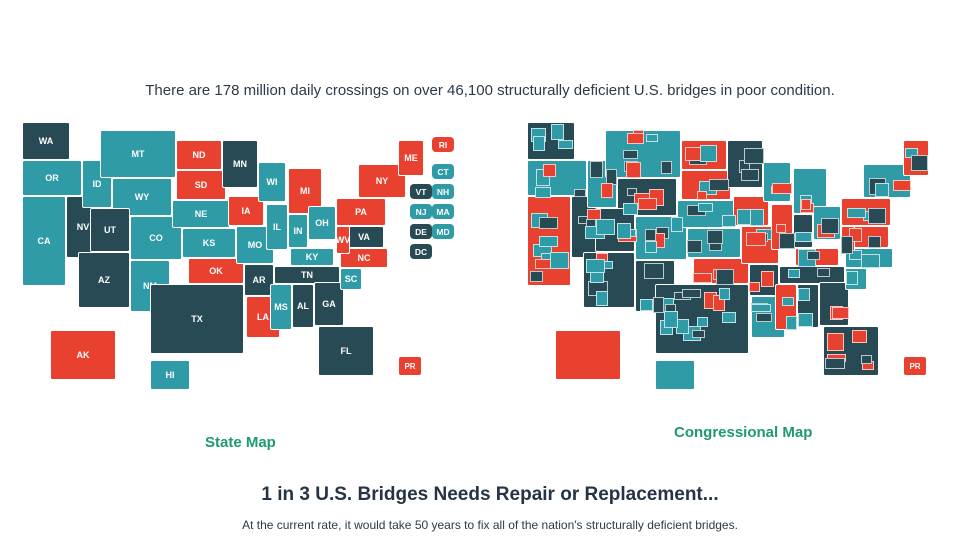  I want to click on state-wv: WV, so click(343, 240).